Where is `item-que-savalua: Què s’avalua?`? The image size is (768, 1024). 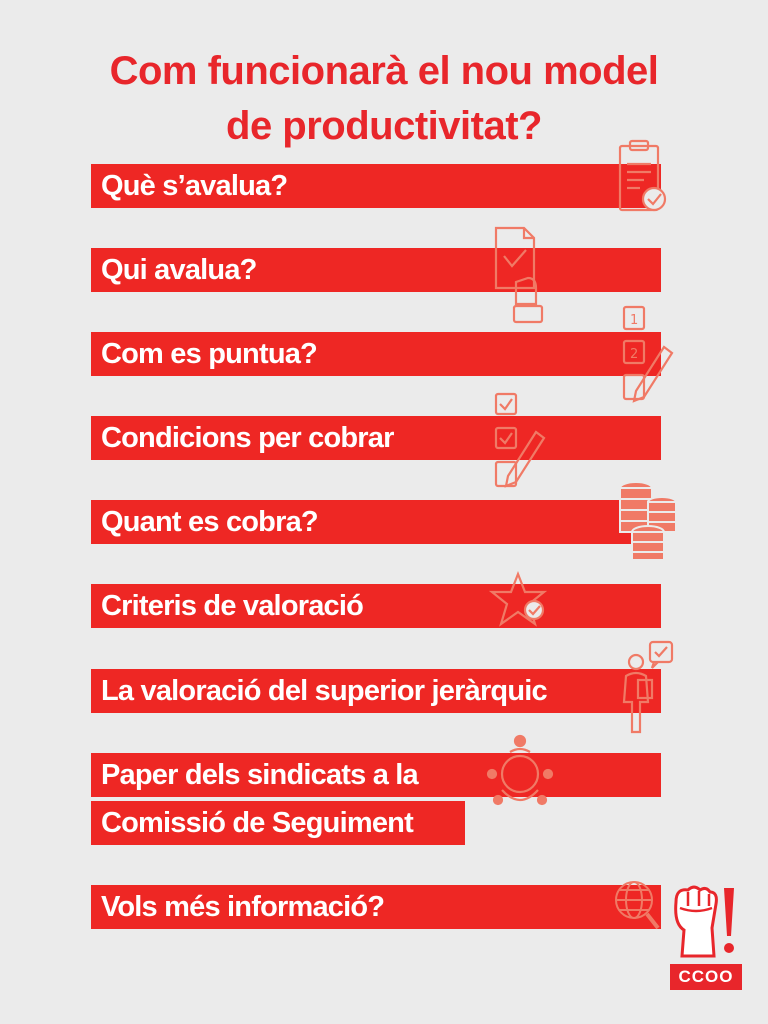 item-que-savalua: Què s’avalua? is located at coordinates (376, 186).